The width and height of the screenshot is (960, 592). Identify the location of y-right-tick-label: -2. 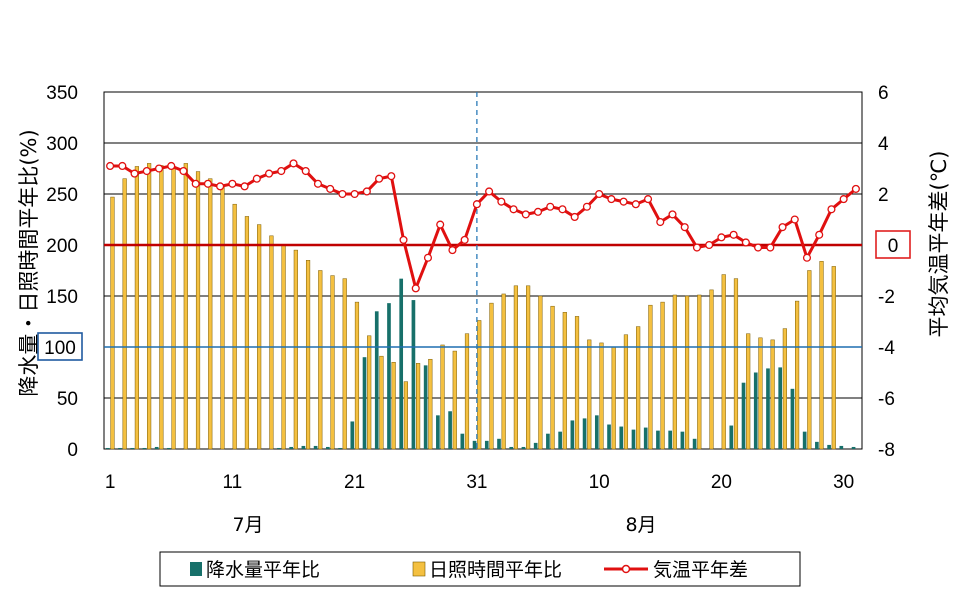
(886, 297).